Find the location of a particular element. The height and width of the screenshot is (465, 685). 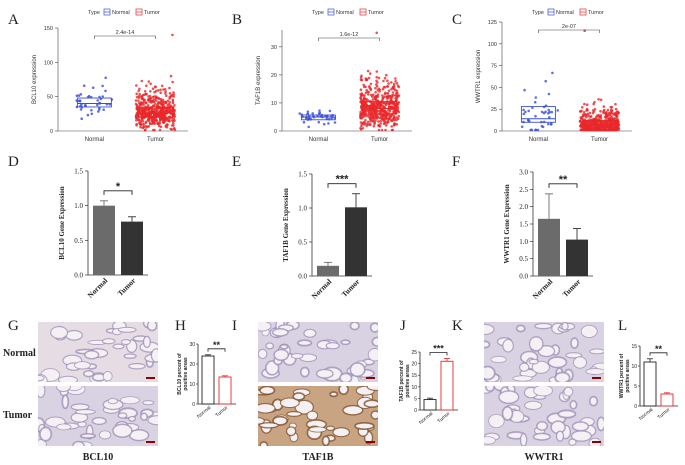

histology-taf1b-normal-wrap is located at coordinates (318, 352).